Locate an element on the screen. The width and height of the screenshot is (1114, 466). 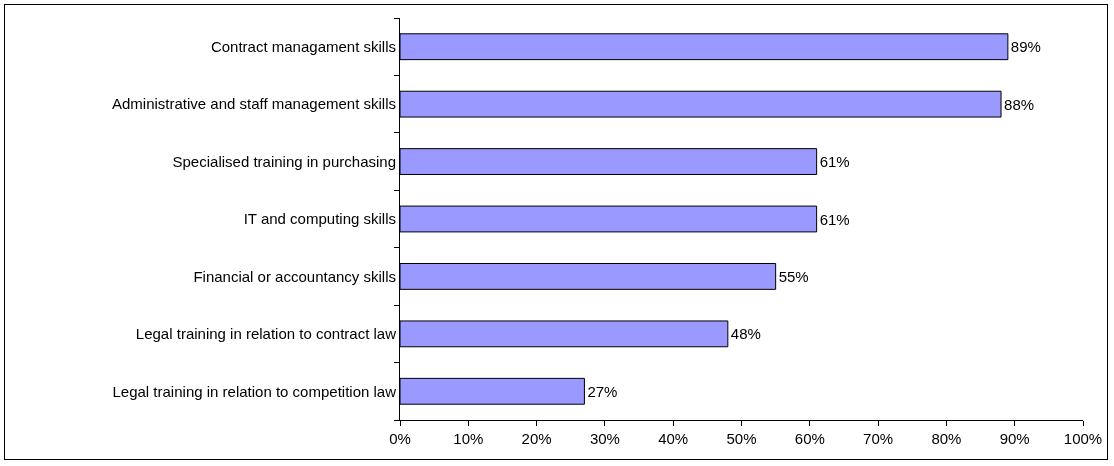
y-tick-label: Administrative and staff management skills is located at coordinates (253, 104).